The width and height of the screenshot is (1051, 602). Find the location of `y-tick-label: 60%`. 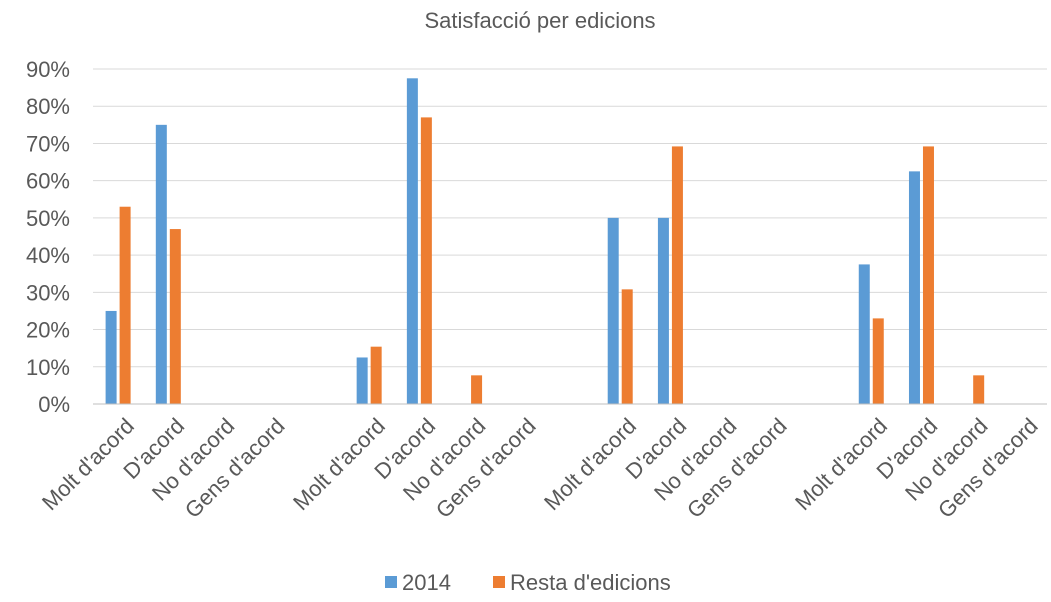

y-tick-label: 60% is located at coordinates (48, 181).